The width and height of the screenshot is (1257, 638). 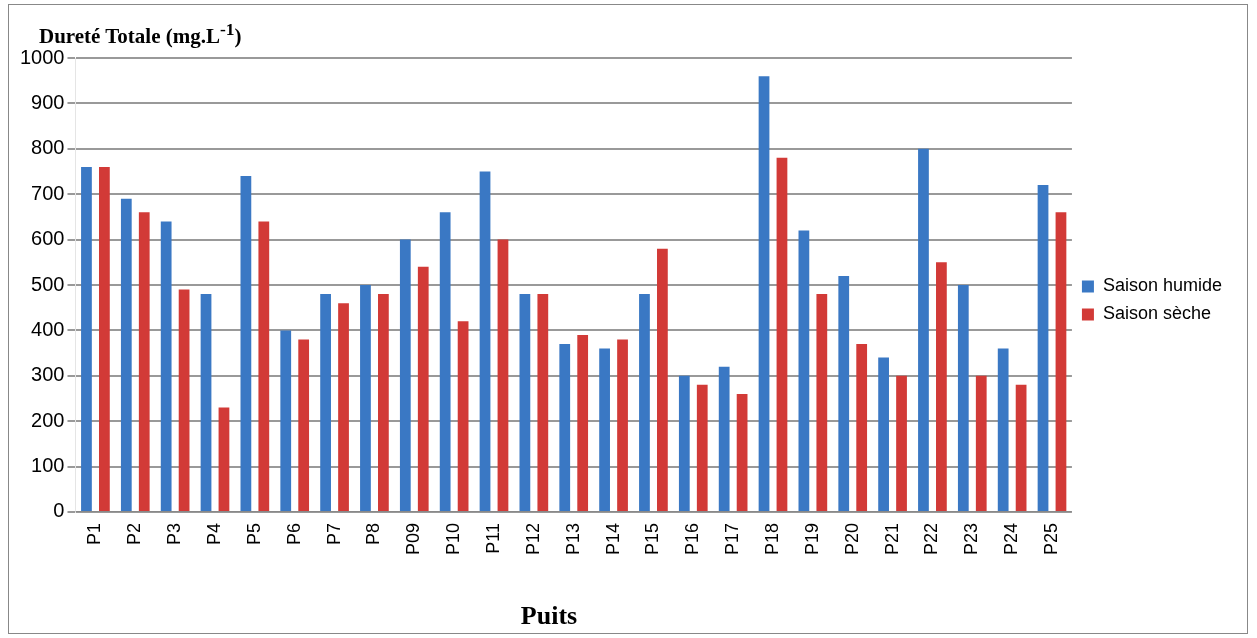 I want to click on x-tick-label: P4, so click(x=213, y=533).